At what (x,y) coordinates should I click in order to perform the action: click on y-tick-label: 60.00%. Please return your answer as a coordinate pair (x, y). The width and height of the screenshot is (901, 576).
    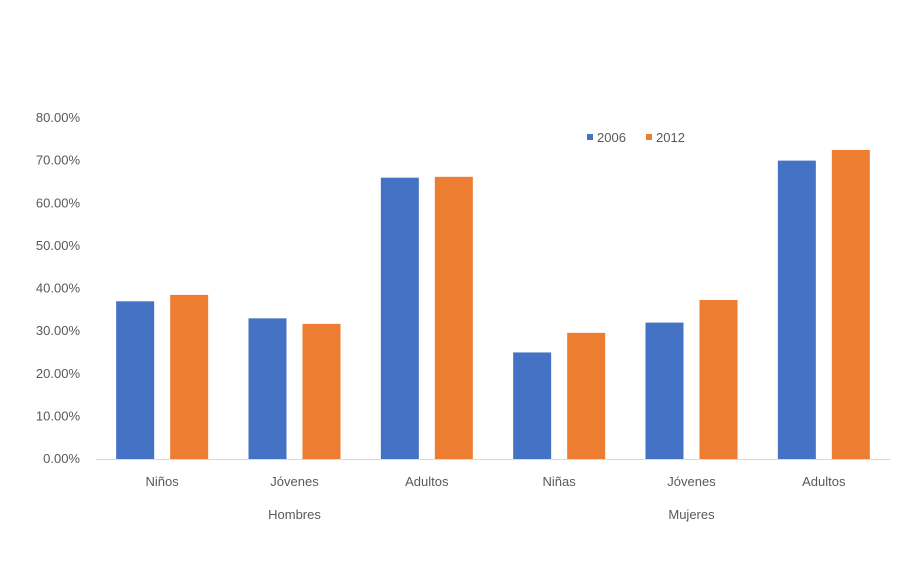
    Looking at the image, I should click on (58, 202).